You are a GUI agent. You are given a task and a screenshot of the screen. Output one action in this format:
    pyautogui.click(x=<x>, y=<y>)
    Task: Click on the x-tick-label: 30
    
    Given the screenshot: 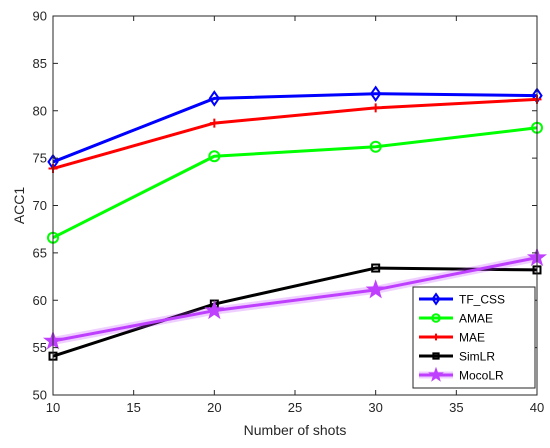 What is the action you would take?
    pyautogui.click(x=375, y=407)
    